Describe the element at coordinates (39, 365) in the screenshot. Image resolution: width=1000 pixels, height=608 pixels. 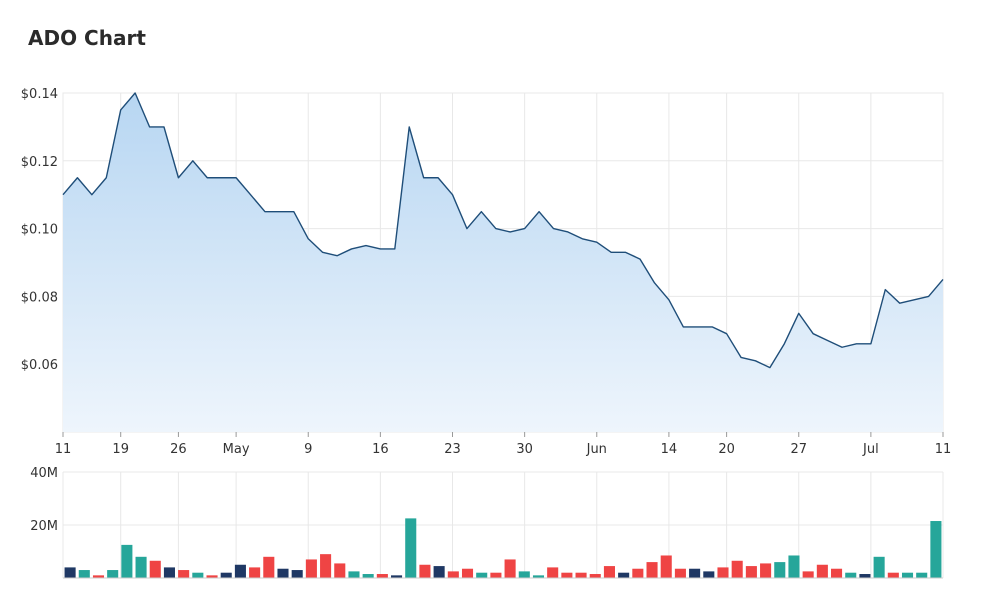
I see `price-y-tick-label: $0.06` at that location.